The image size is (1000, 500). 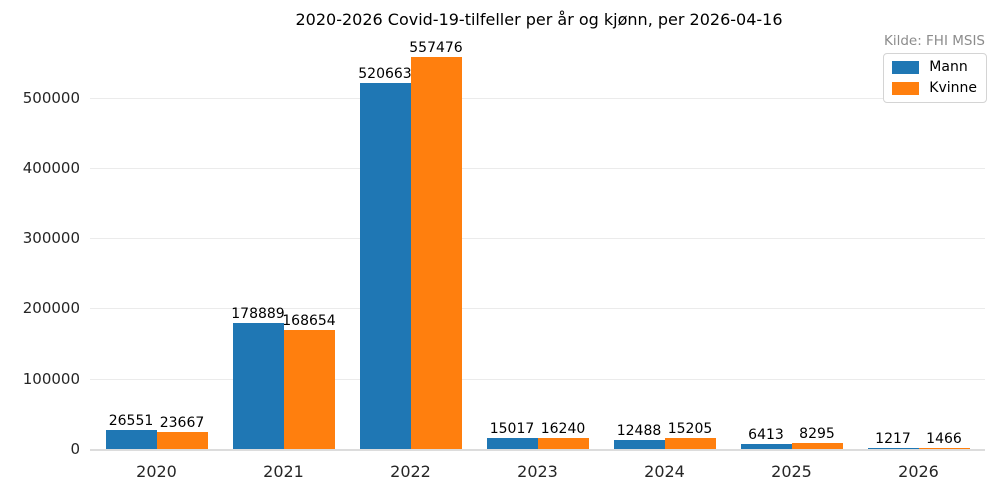 What do you see at coordinates (906, 67) in the screenshot?
I see `legend-swatch-mann` at bounding box center [906, 67].